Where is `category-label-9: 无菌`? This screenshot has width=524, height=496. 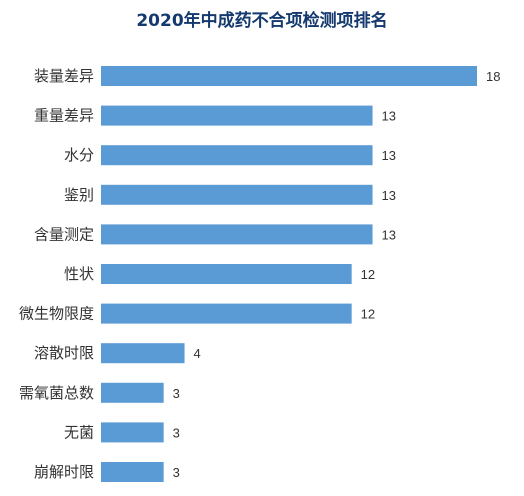 category-label-9: 无菌 is located at coordinates (79, 432).